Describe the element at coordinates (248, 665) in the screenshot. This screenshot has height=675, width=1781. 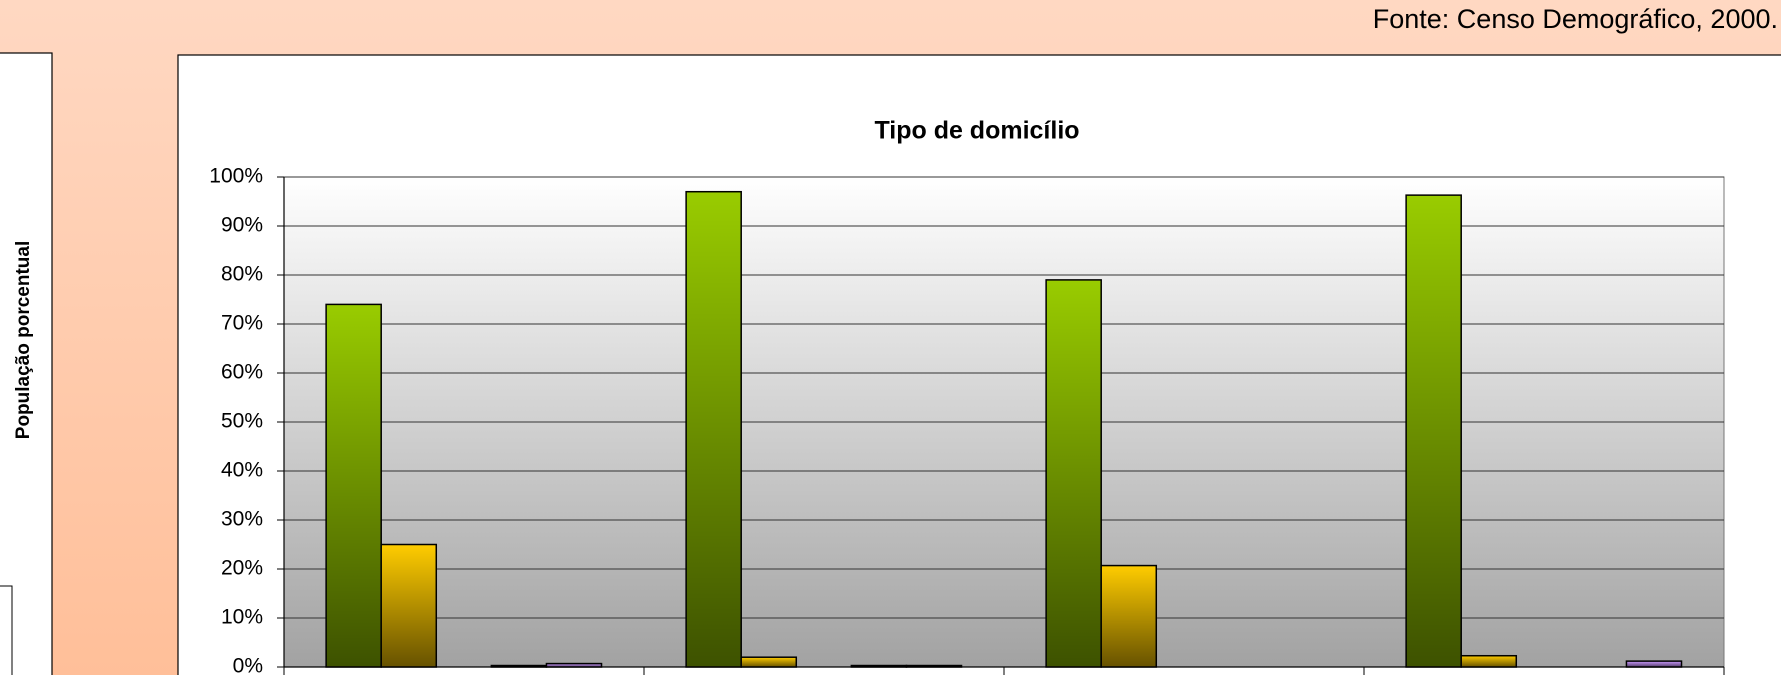
I see `y-tick-label: 0%` at that location.